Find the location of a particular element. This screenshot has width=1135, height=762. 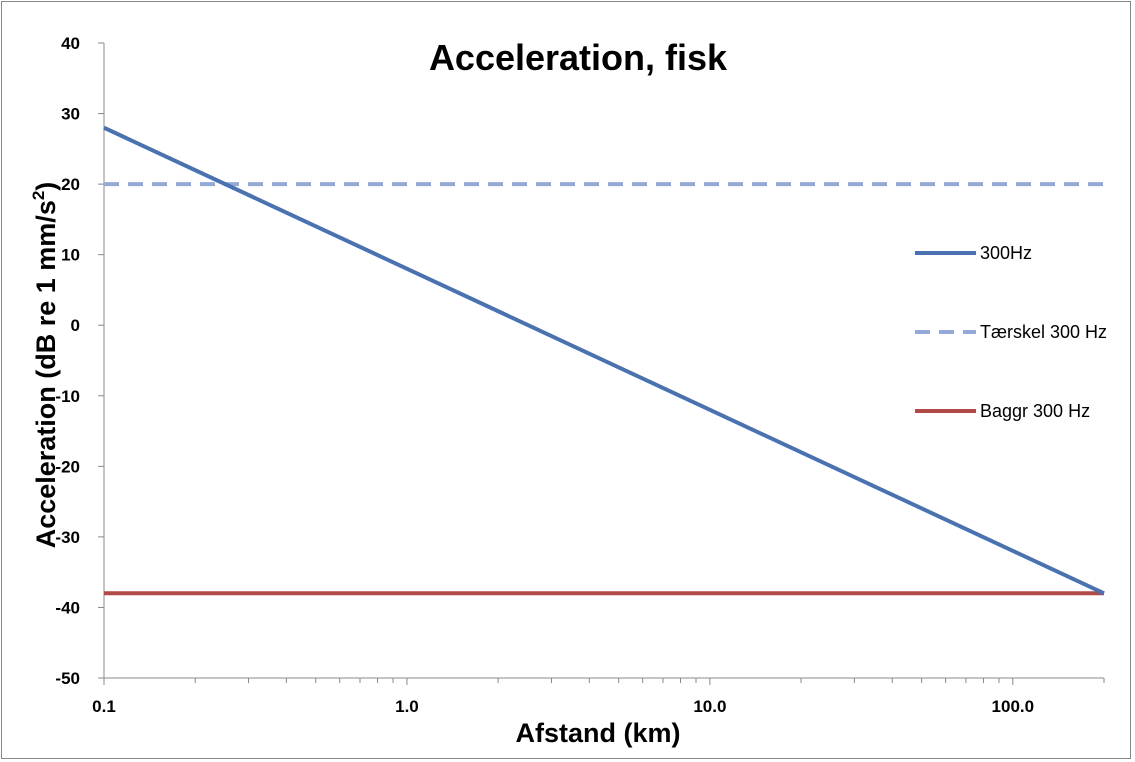

x-tick-label: 10.0 is located at coordinates (709, 706).